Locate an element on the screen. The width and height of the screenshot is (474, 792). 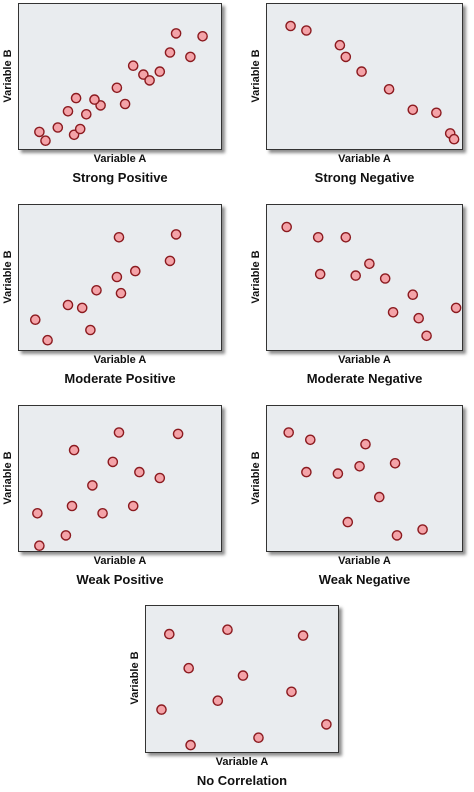
chart-title: Moderate Negative is located at coordinates (364, 378).